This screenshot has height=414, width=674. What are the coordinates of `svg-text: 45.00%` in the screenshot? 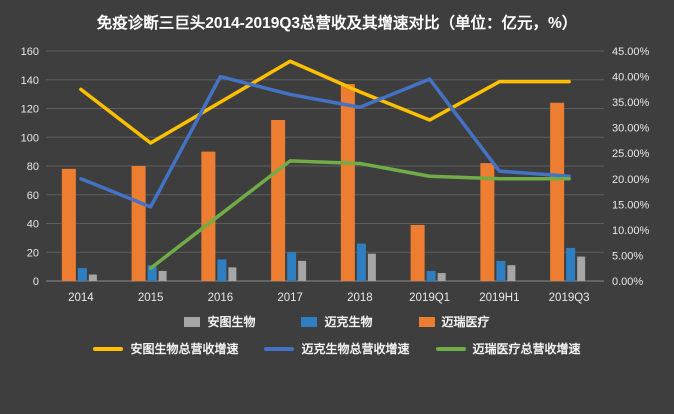 It's located at (631, 52).